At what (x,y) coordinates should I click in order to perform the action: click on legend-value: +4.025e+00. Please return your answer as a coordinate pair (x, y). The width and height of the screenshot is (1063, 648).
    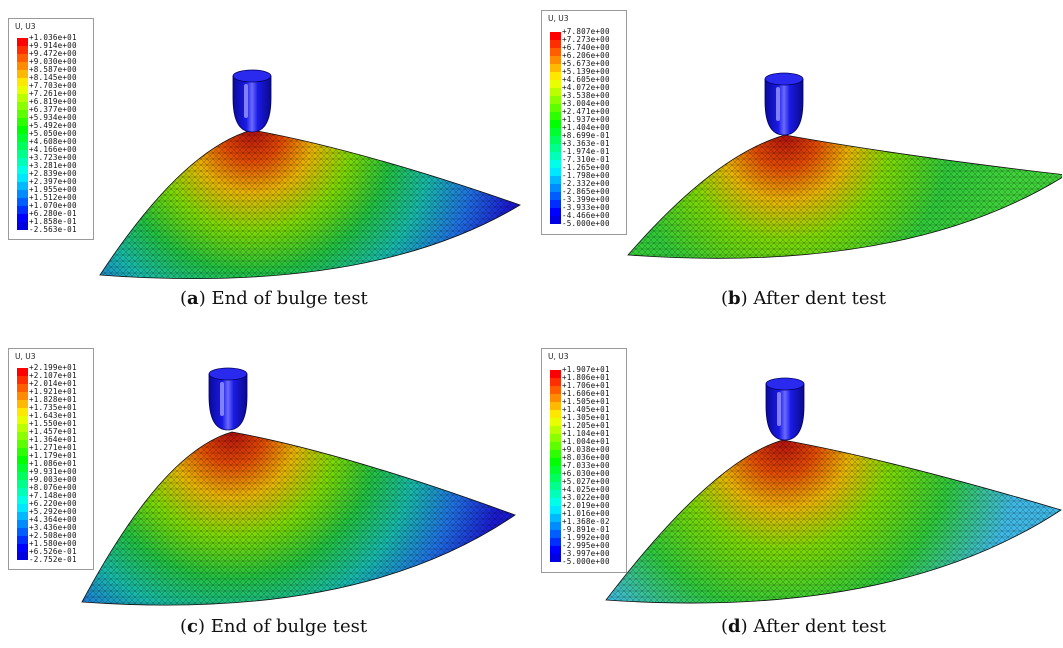
    Looking at the image, I should click on (586, 489).